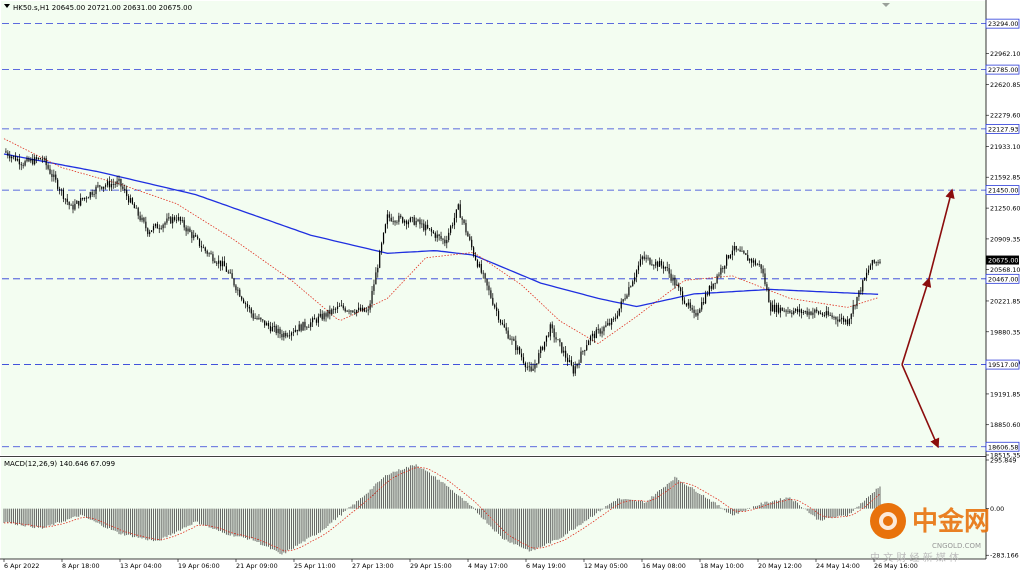  Describe the element at coordinates (838, 566) in the screenshot. I see `x-tick-label: 24 May 14:00` at that location.